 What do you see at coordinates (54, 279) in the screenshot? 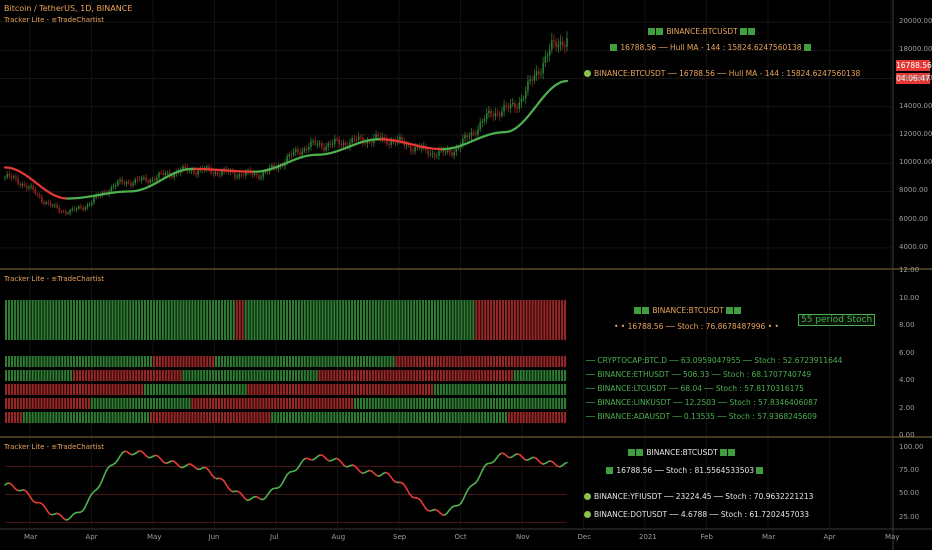
I see `pane2-label: Tracker Lite - ≡TradeChartist` at bounding box center [54, 279].